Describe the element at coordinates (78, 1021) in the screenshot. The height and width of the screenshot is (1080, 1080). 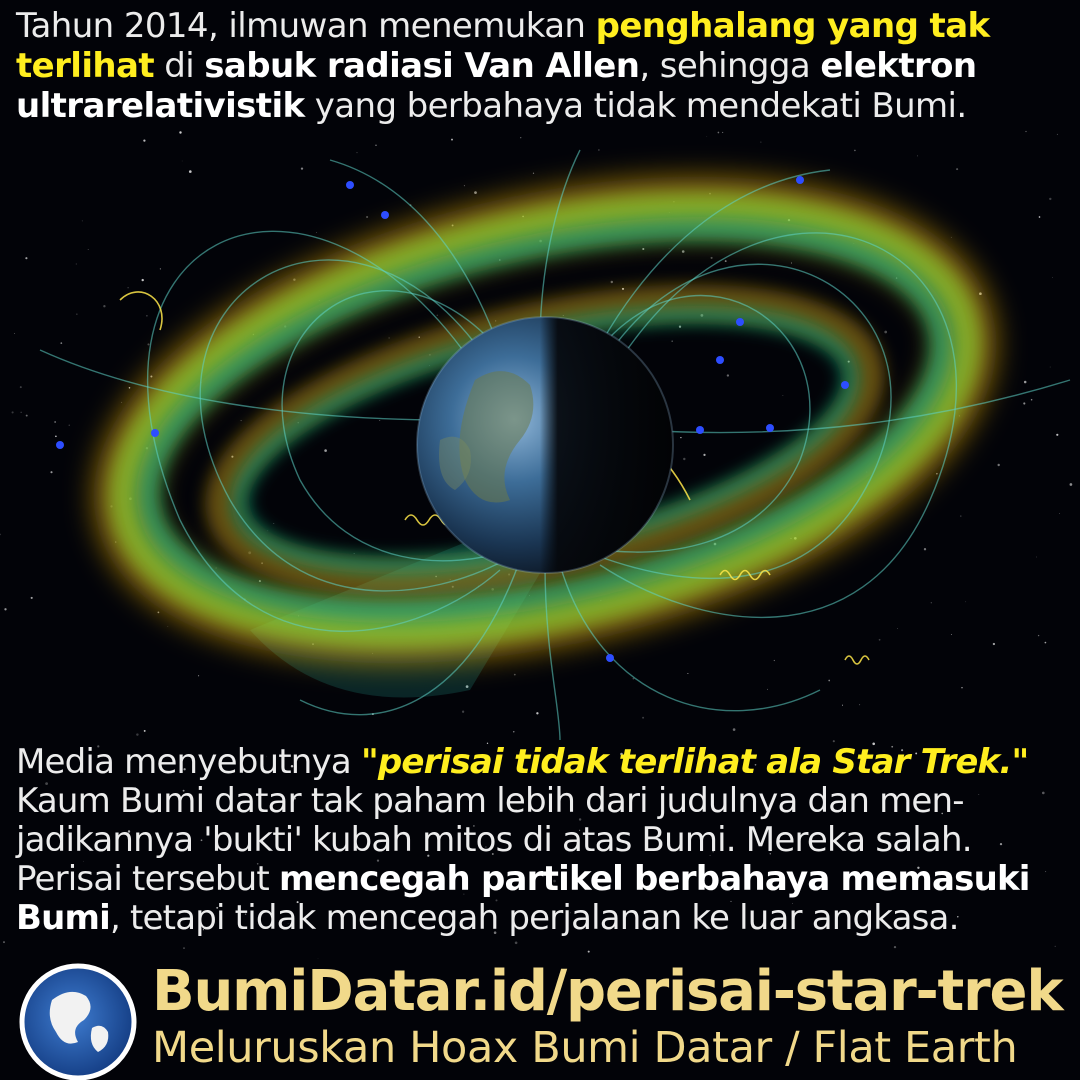
I see `globe-logo-icon` at that location.